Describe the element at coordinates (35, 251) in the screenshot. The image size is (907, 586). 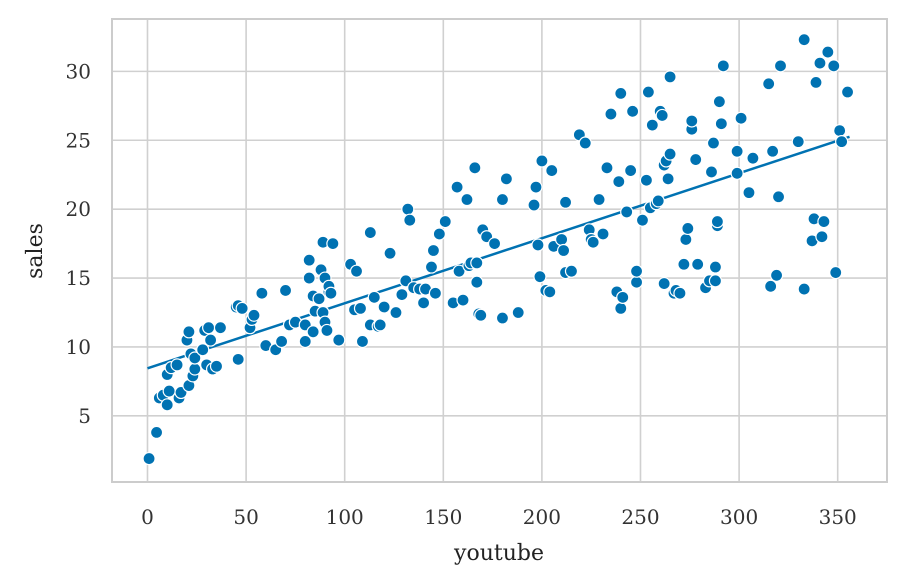
I see `y-axis-label: sales` at that location.